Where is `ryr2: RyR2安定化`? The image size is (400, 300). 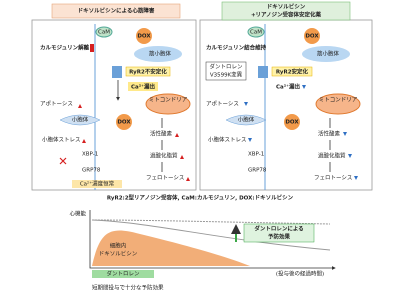 ryr2: RyR2安定化 is located at coordinates (292, 72).